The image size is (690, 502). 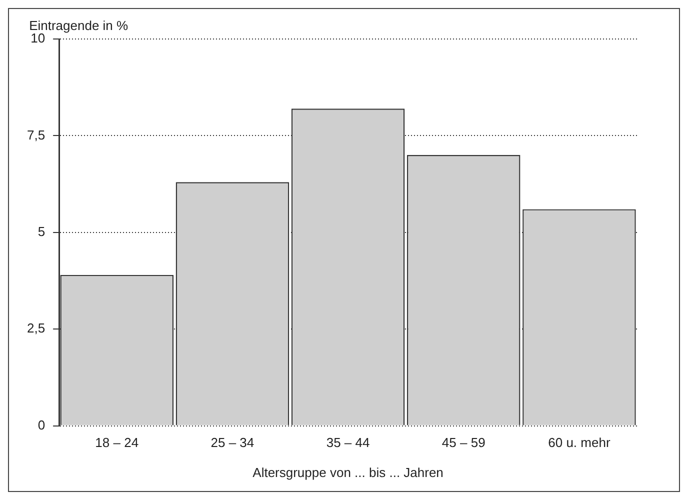 What do you see at coordinates (36, 328) in the screenshot?
I see `y-tick-label: 2,5` at bounding box center [36, 328].